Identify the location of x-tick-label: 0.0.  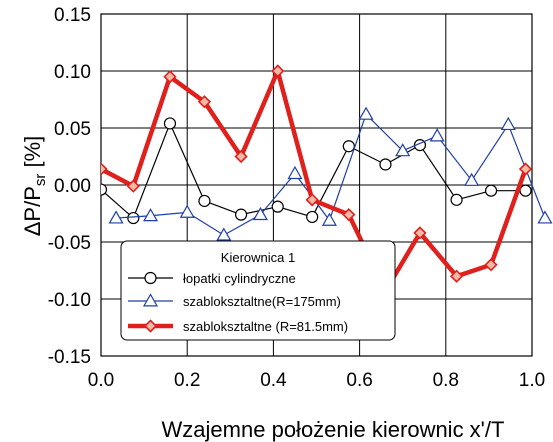
(101, 380).